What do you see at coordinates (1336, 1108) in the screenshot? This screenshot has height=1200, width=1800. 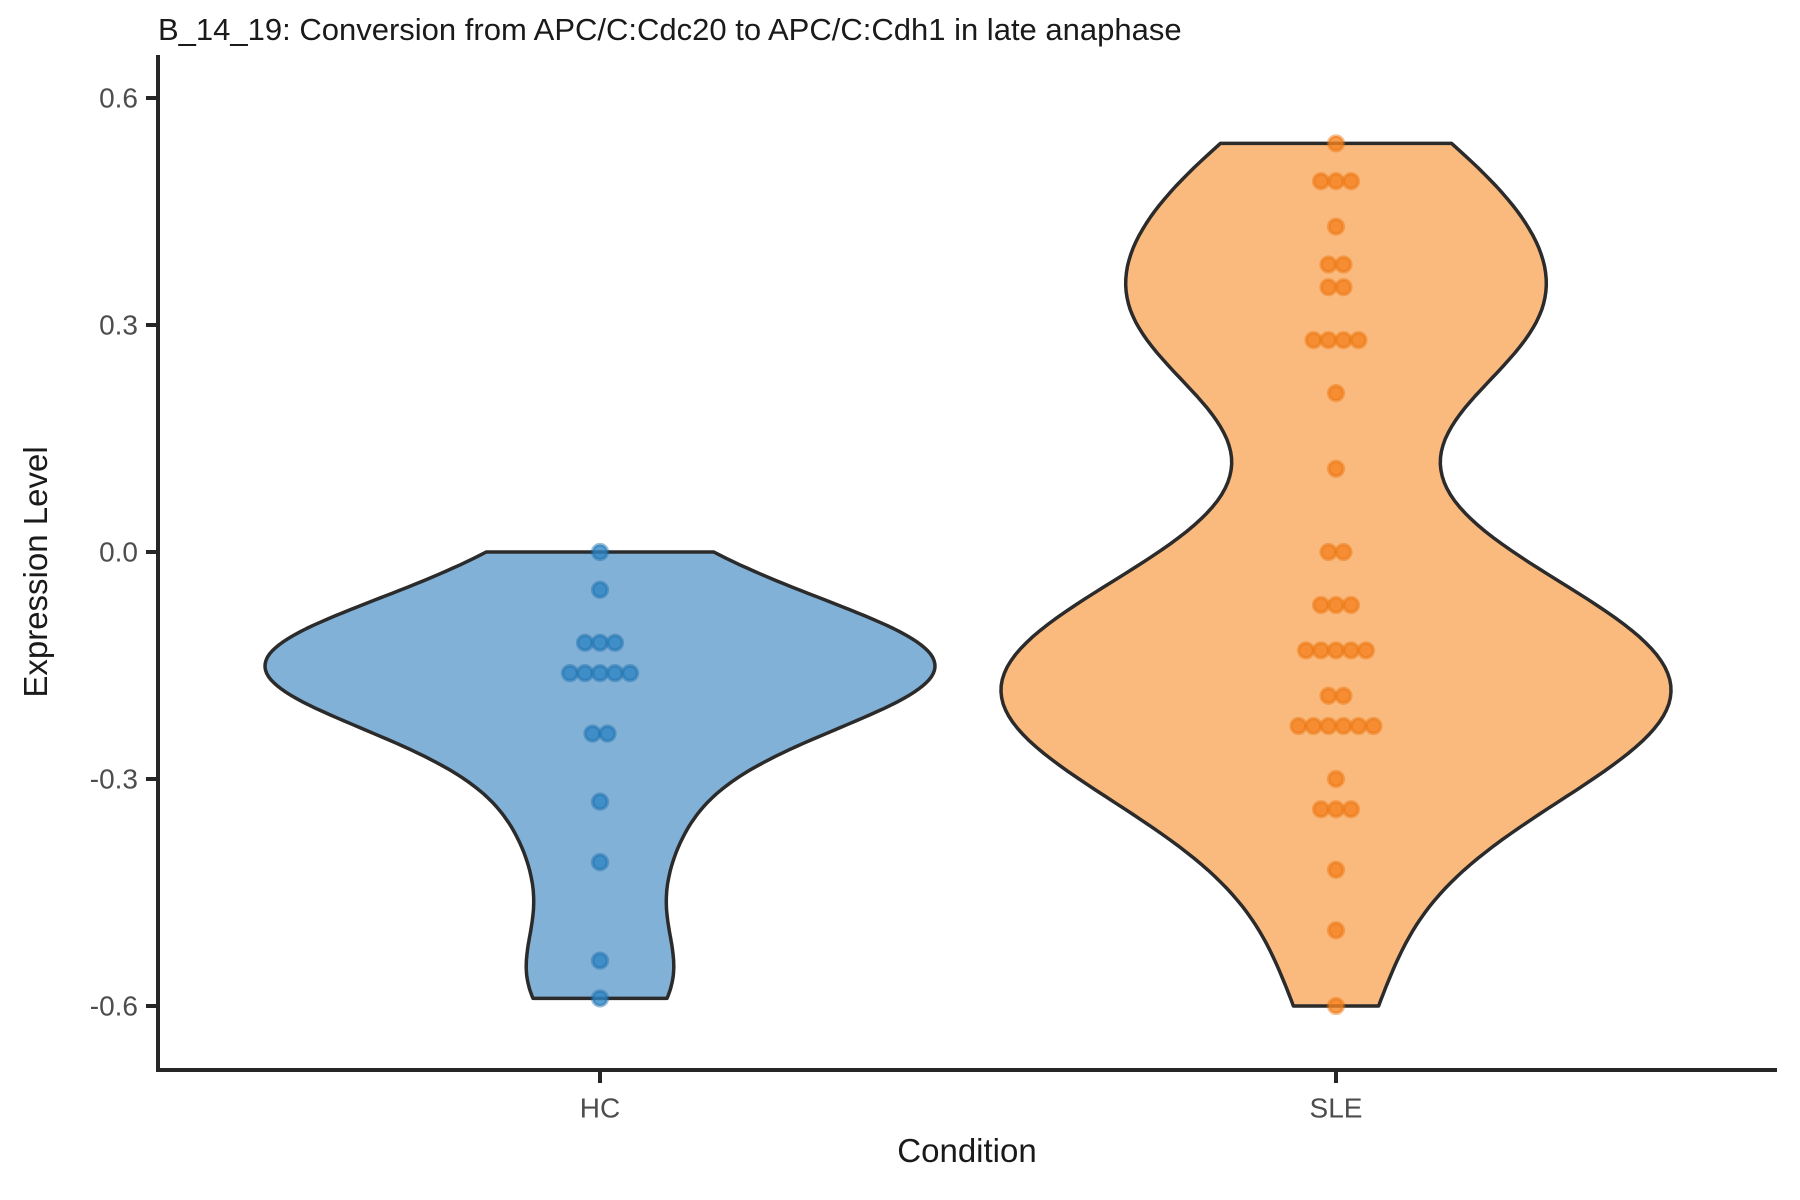 I see `x-tick-label-sle: SLE` at bounding box center [1336, 1108].